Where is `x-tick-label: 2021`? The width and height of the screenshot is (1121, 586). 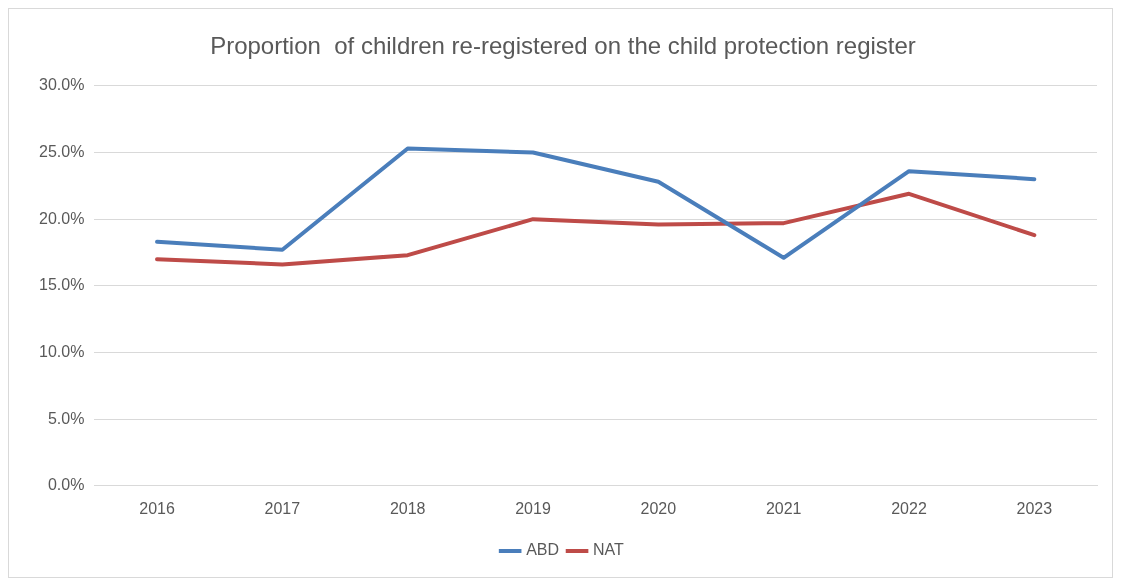 x-tick-label: 2021 is located at coordinates (783, 508).